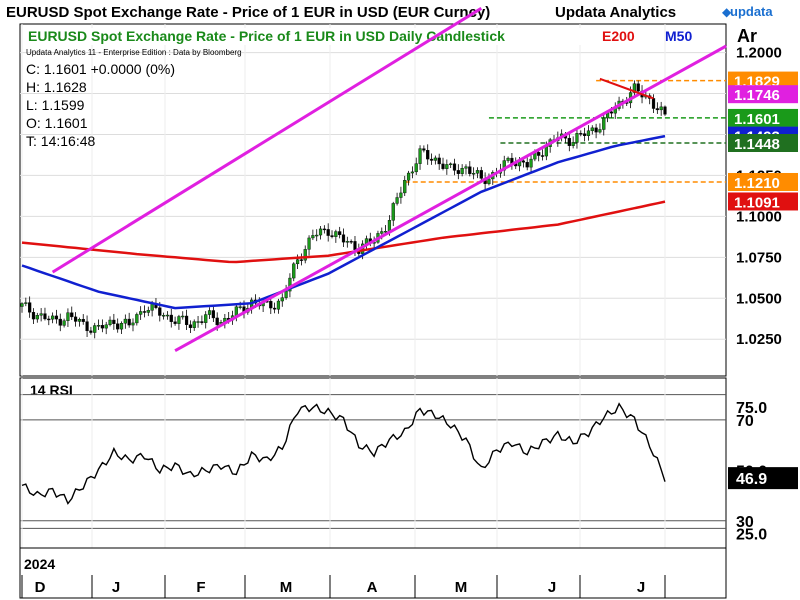 This screenshot has width=800, height=600. I want to click on month-label: A, so click(372, 587).